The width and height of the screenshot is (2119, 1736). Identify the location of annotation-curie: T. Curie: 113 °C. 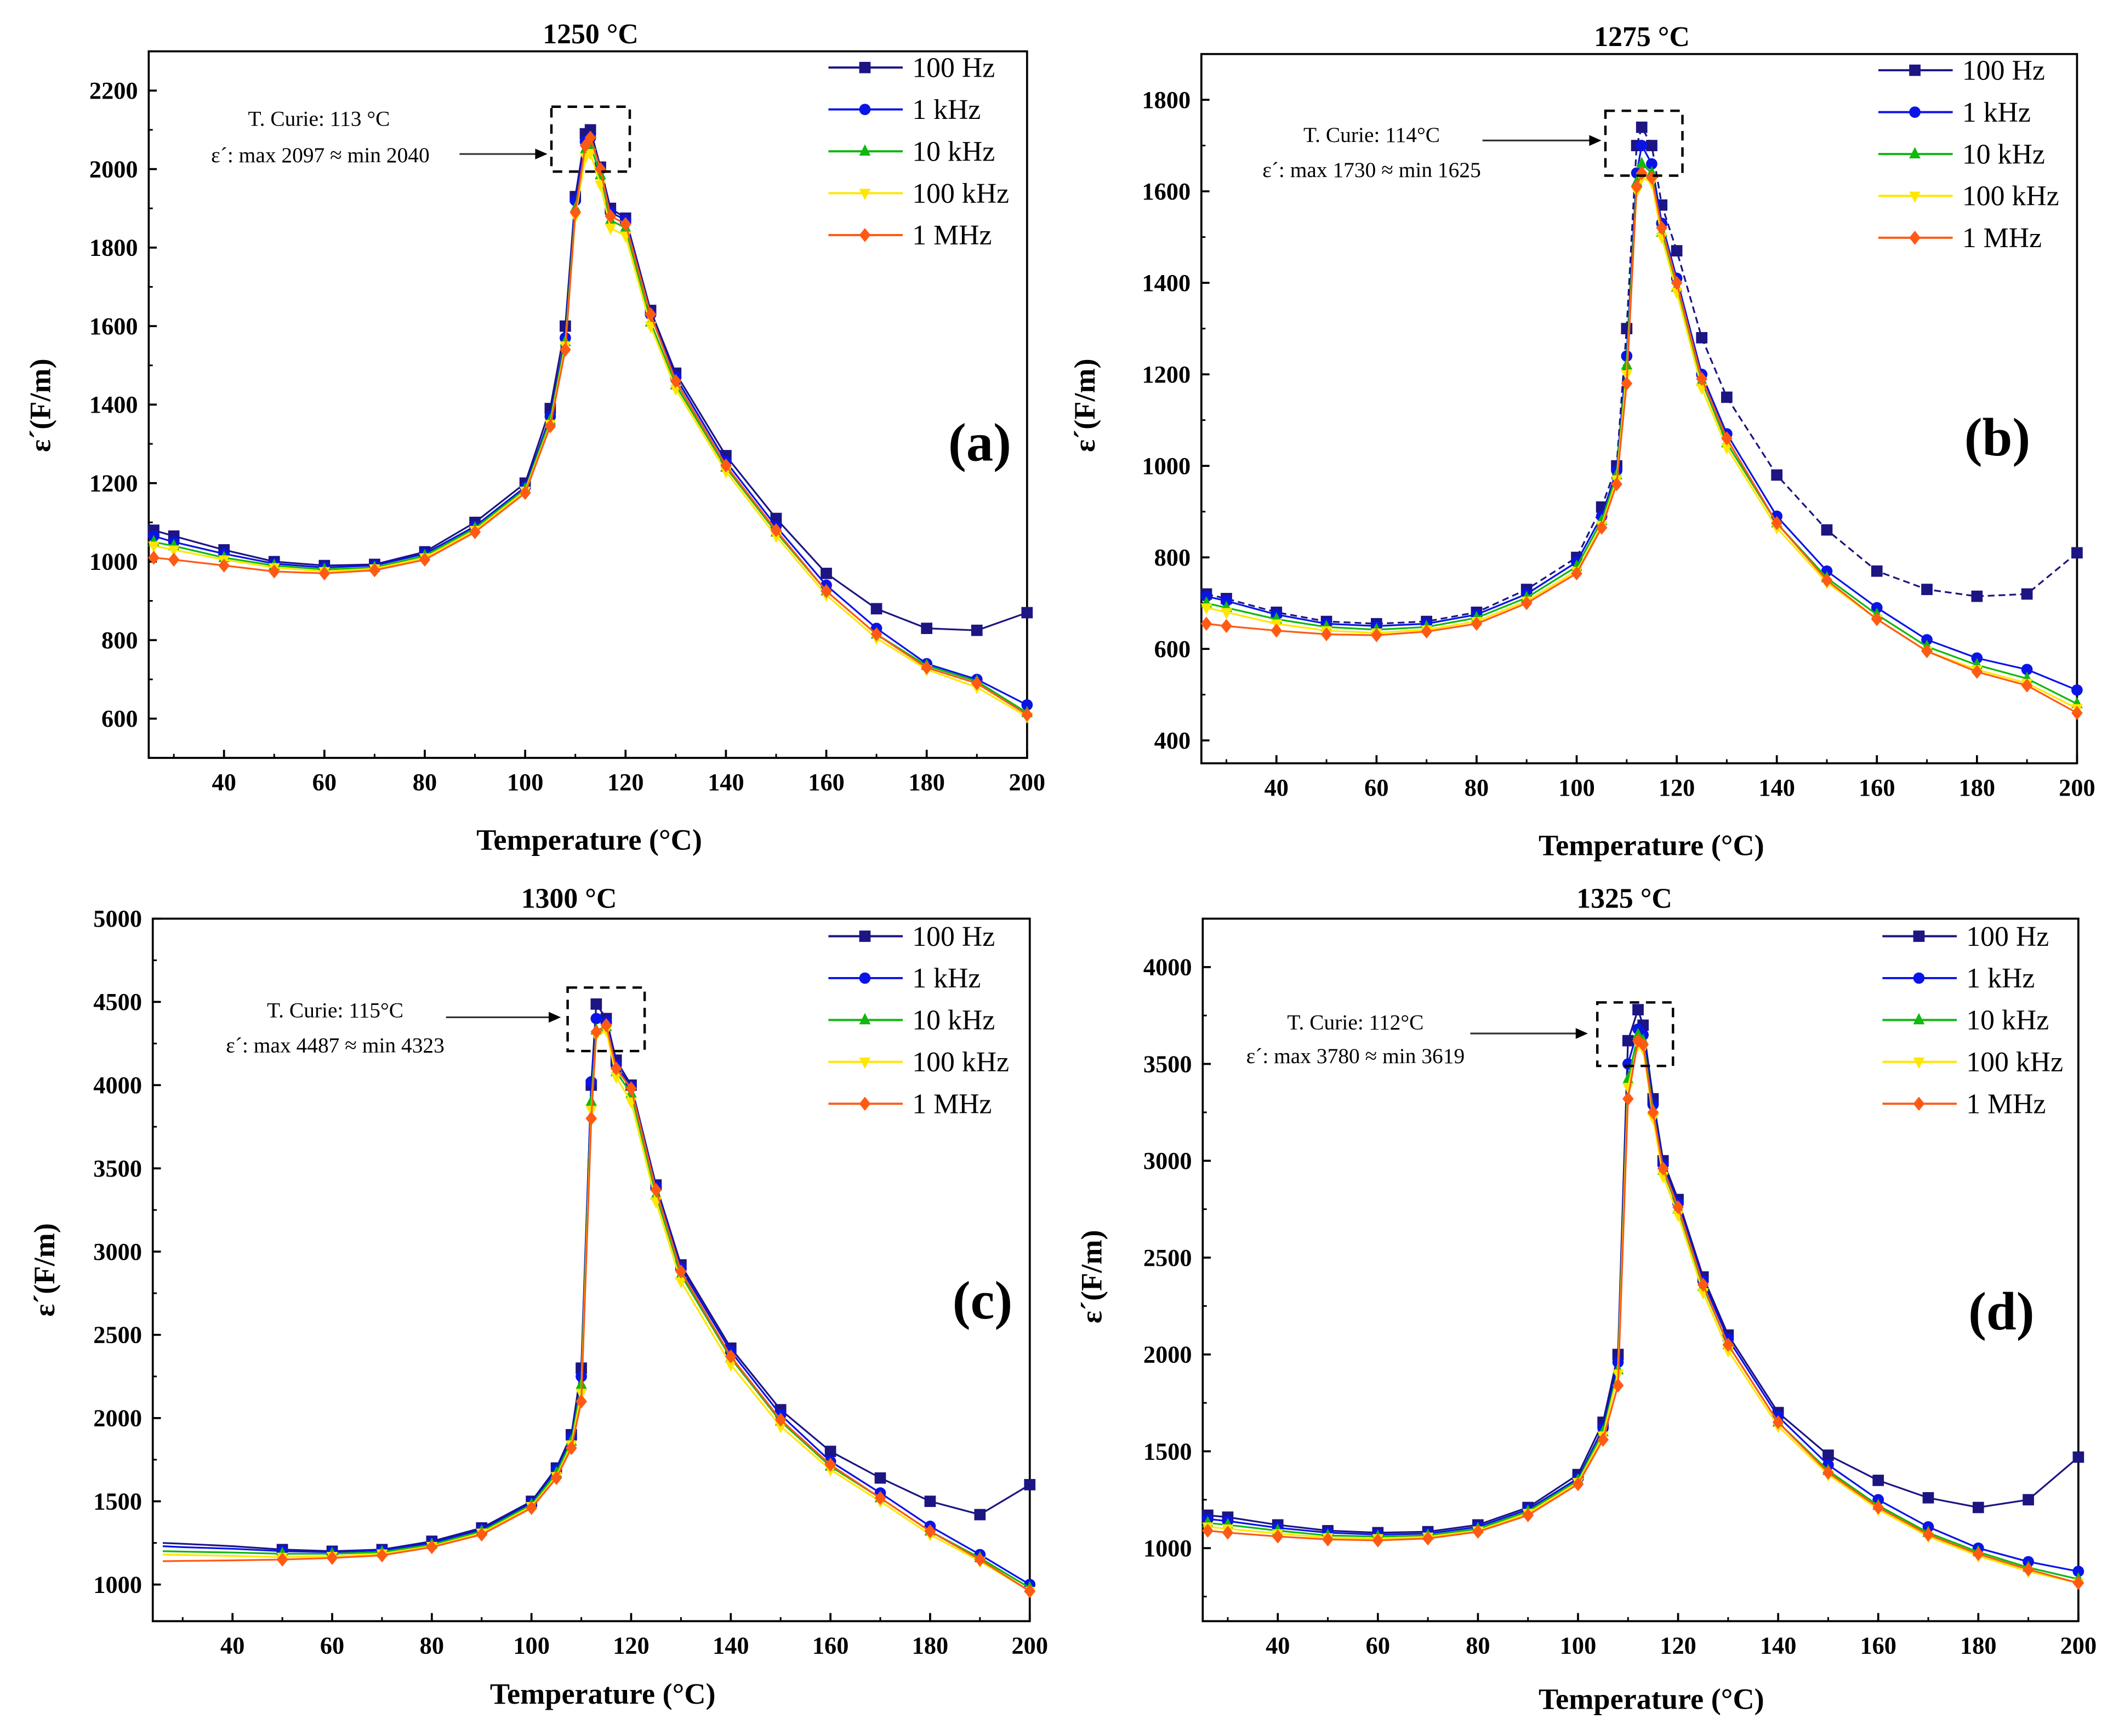
(319, 118).